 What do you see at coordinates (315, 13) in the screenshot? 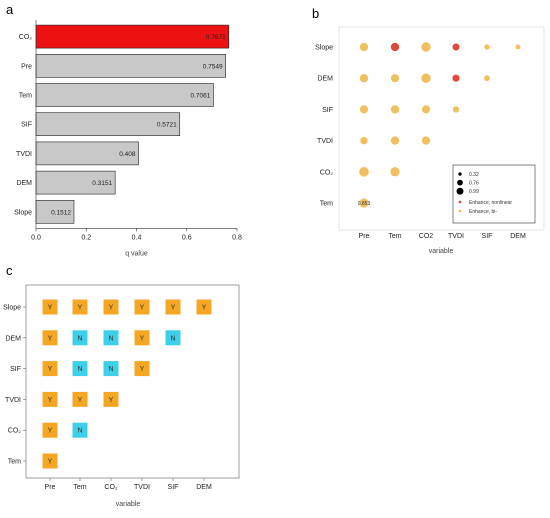
I see `panel-b-label: b` at bounding box center [315, 13].